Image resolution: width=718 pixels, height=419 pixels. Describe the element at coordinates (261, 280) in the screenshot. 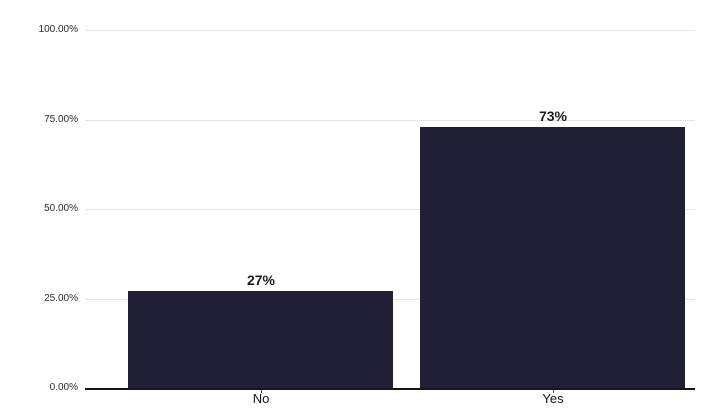

I see `bar-value-label-no: 27%` at that location.